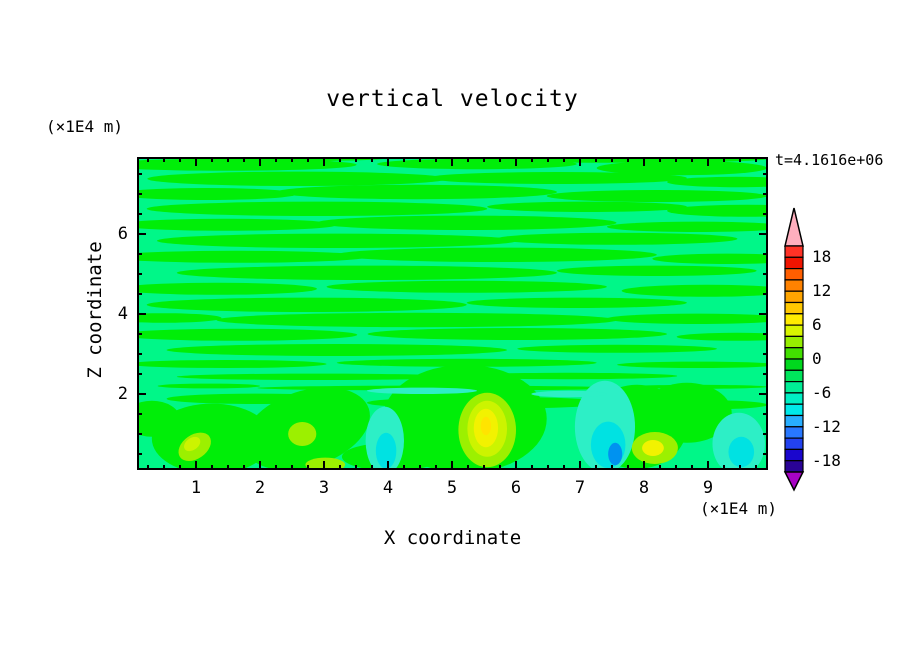 The width and height of the screenshot is (904, 654). What do you see at coordinates (85, 126) in the screenshot?
I see `y-axis-unit-label: (×1E4 m)` at bounding box center [85, 126].